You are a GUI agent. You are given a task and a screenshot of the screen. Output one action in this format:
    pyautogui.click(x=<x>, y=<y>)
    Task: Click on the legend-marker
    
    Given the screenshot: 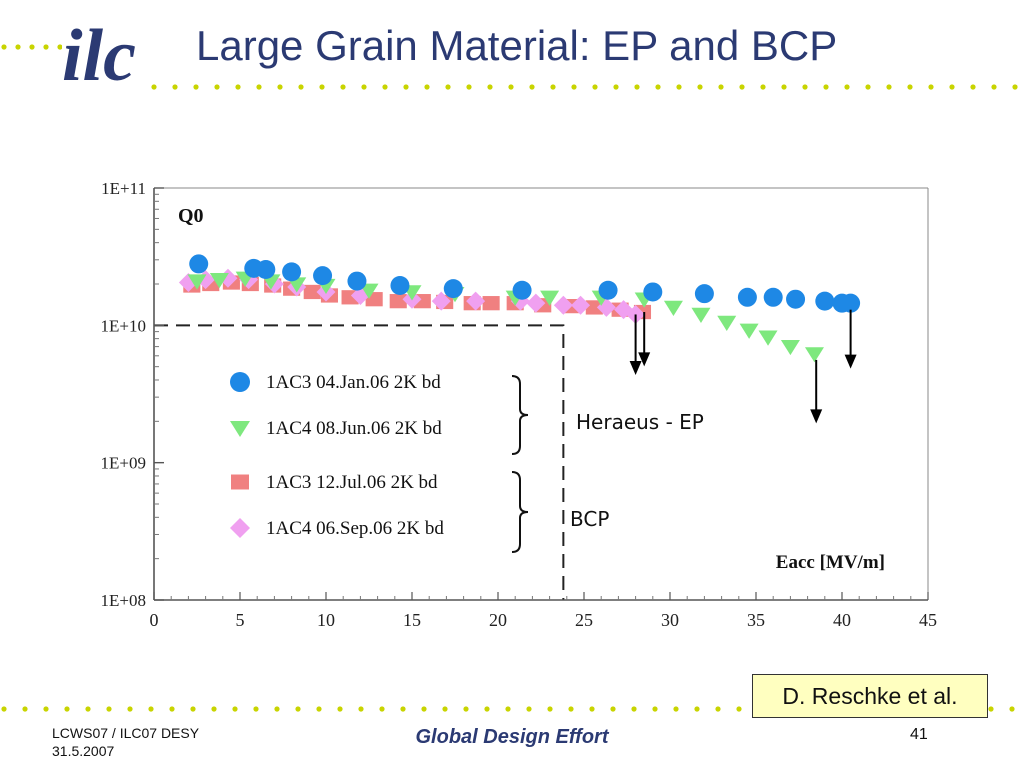 What is the action you would take?
    pyautogui.click(x=240, y=382)
    